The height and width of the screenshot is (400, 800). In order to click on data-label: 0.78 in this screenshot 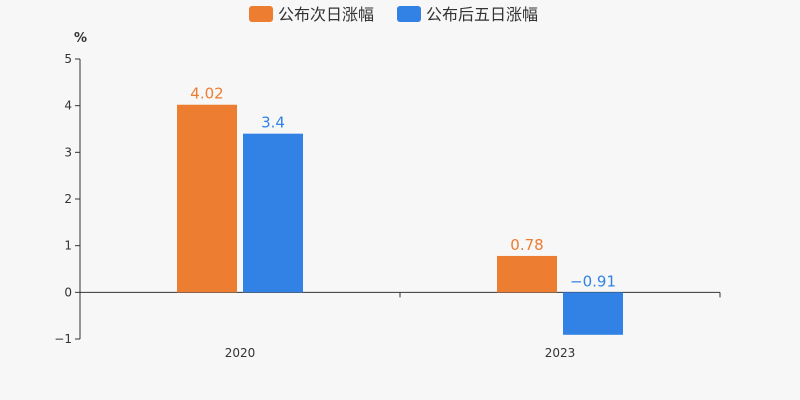, I will do `click(526, 245)`.